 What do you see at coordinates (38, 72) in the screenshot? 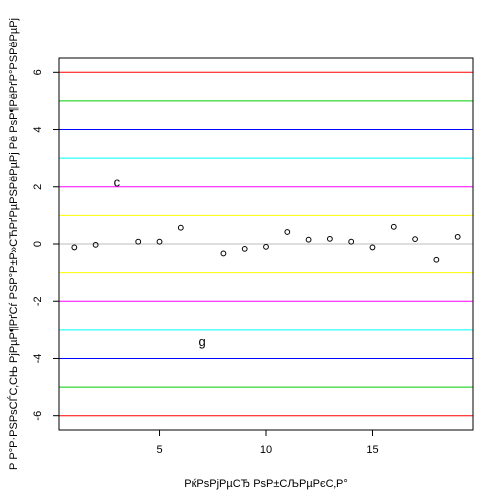
I see `y-tick-label: 6` at bounding box center [38, 72].